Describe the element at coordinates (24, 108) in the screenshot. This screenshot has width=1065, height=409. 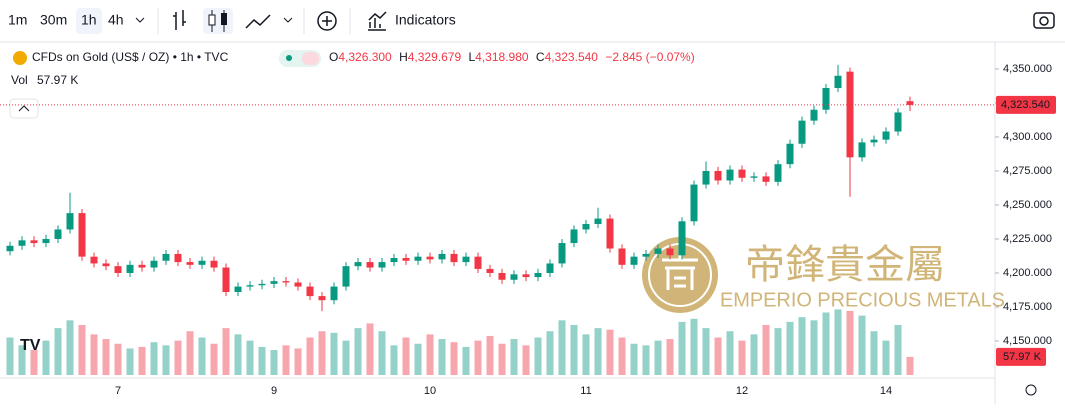
I see `collapse-button` at that location.